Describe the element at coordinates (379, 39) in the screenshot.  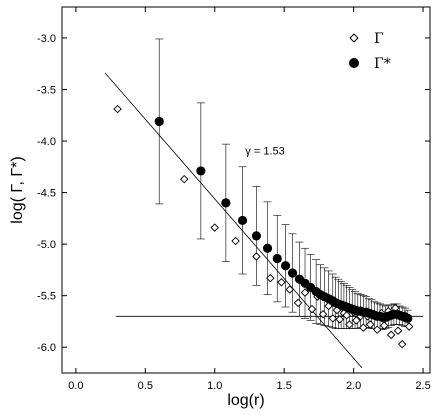
I see `legend-label-gamma: Γ` at that location.